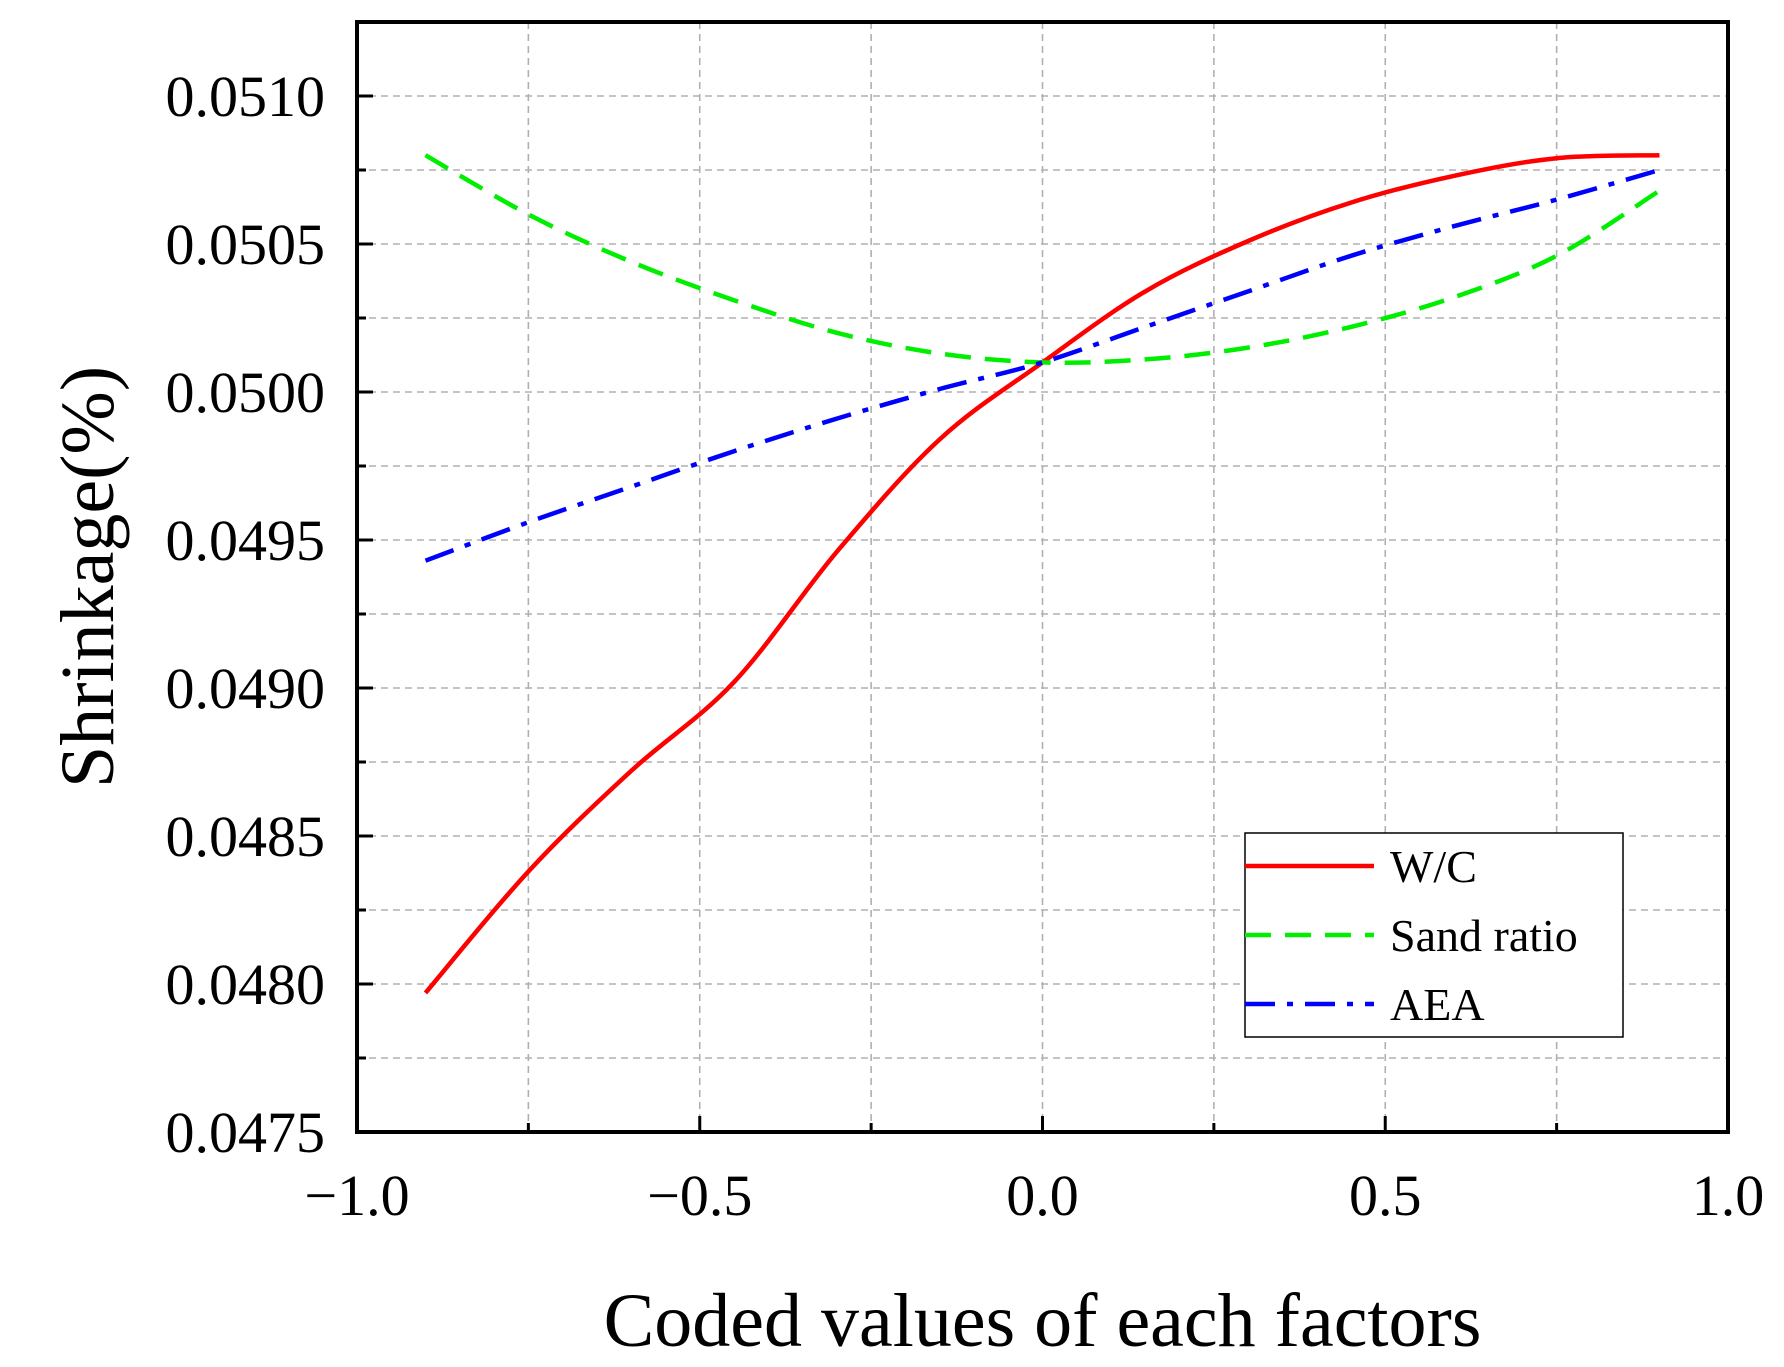 This screenshot has height=1367, width=1784. I want to click on legend-label: Sand ratio, so click(1484, 935).